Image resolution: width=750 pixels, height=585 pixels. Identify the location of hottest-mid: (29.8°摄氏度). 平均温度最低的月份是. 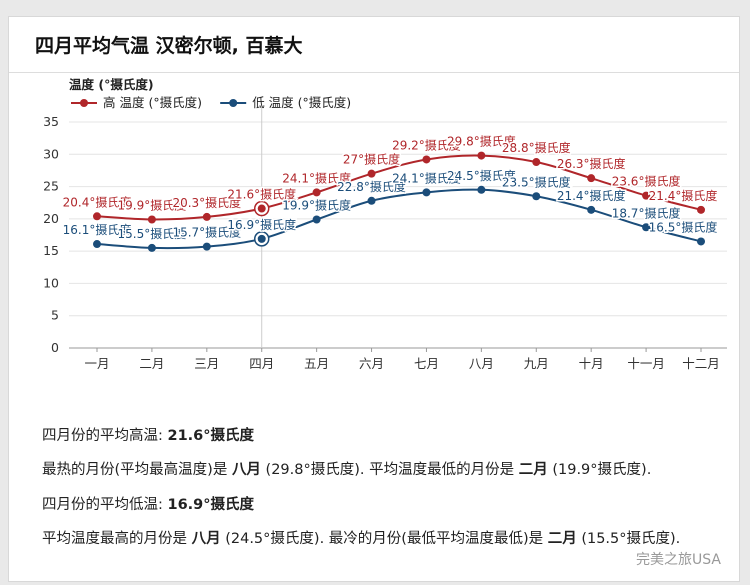
(389, 470).